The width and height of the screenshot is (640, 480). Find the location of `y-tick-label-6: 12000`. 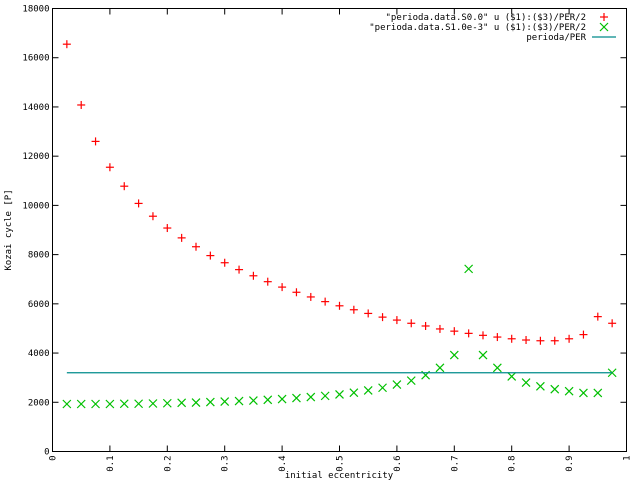

y-tick-label-6: 12000 is located at coordinates (35, 157).